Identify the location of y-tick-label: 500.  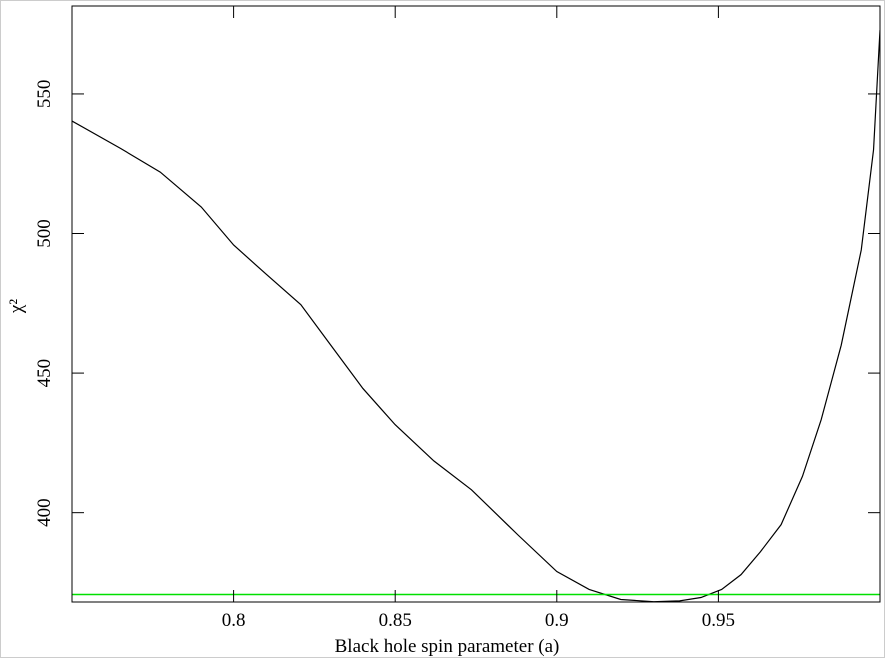
(44, 233).